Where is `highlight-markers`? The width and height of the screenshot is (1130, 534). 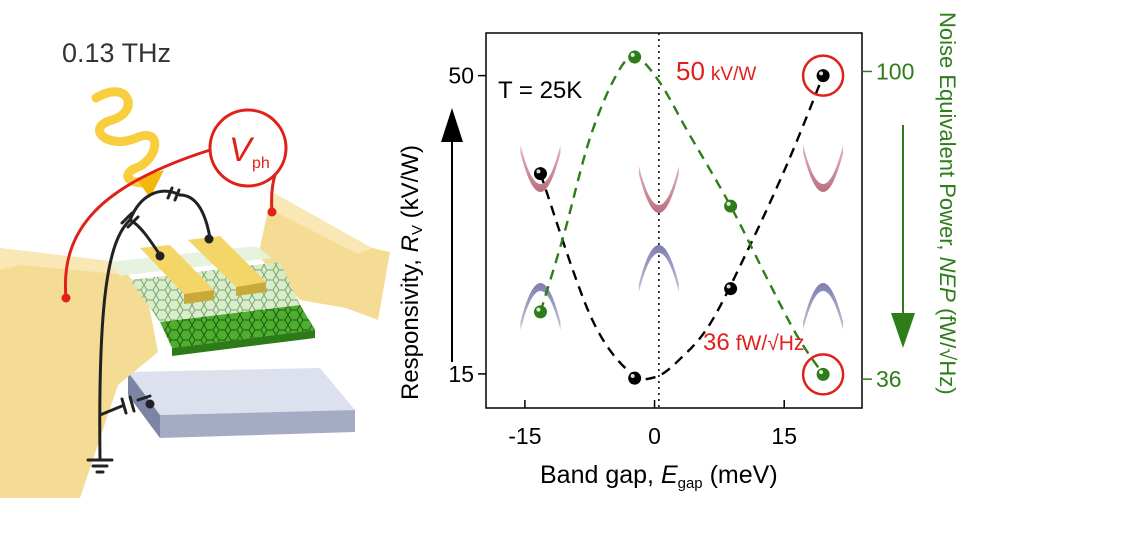 highlight-markers is located at coordinates (823, 225).